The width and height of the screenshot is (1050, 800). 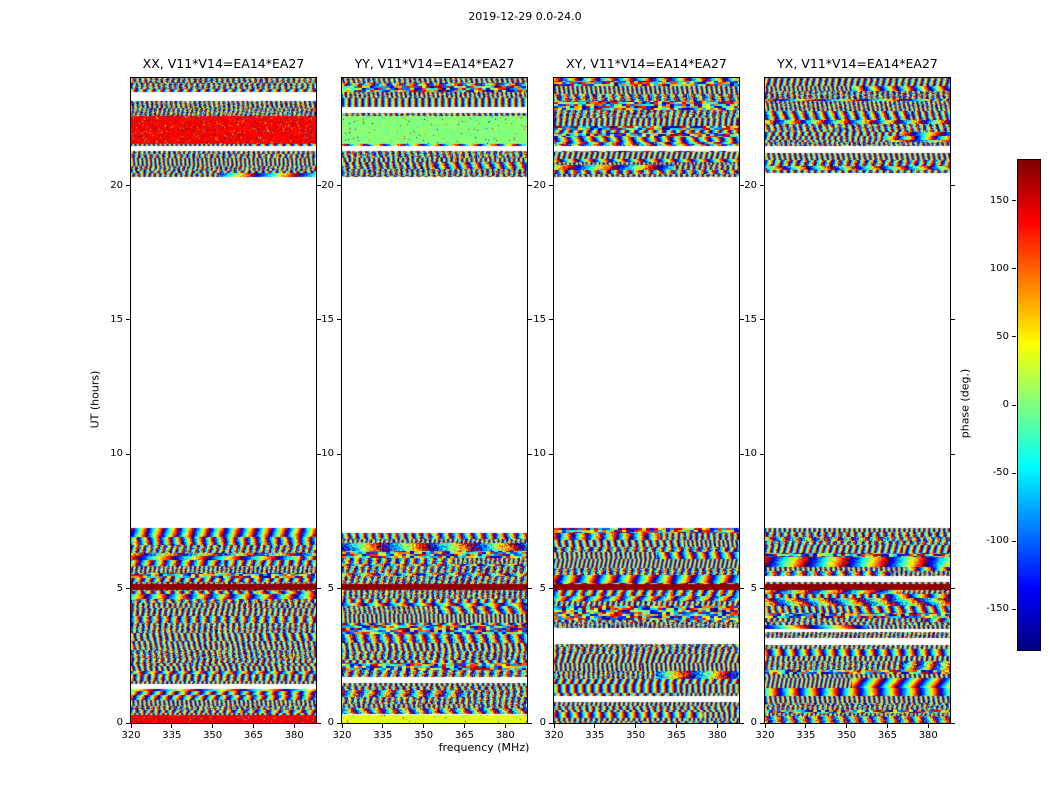 I want to click on heatmap-canvas-xy, so click(x=646, y=400).